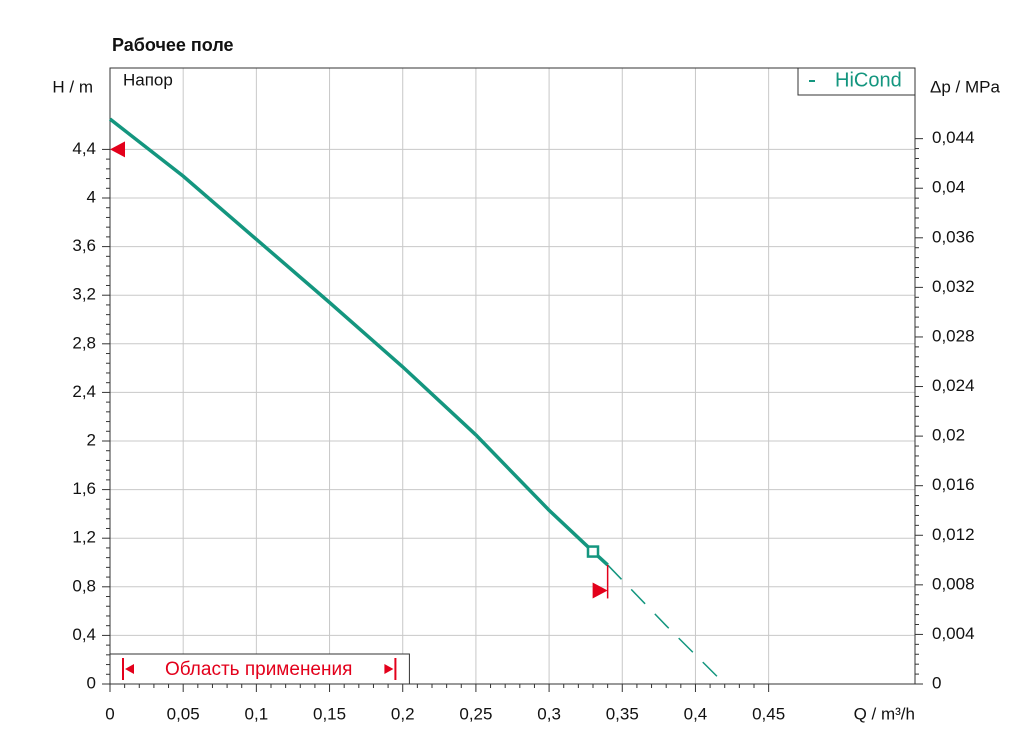 This screenshot has height=740, width=1020. Describe the element at coordinates (109, 713) in the screenshot. I see `x-tick-label: 0` at that location.